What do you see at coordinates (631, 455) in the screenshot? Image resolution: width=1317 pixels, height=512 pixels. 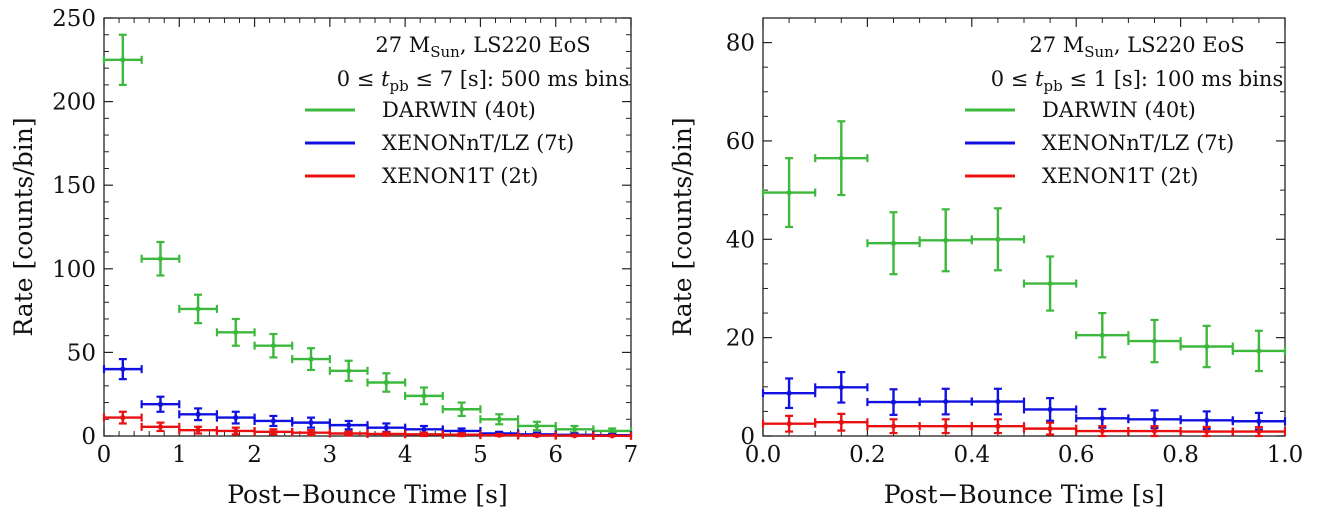 I see `x-tick-label: 7` at bounding box center [631, 455].